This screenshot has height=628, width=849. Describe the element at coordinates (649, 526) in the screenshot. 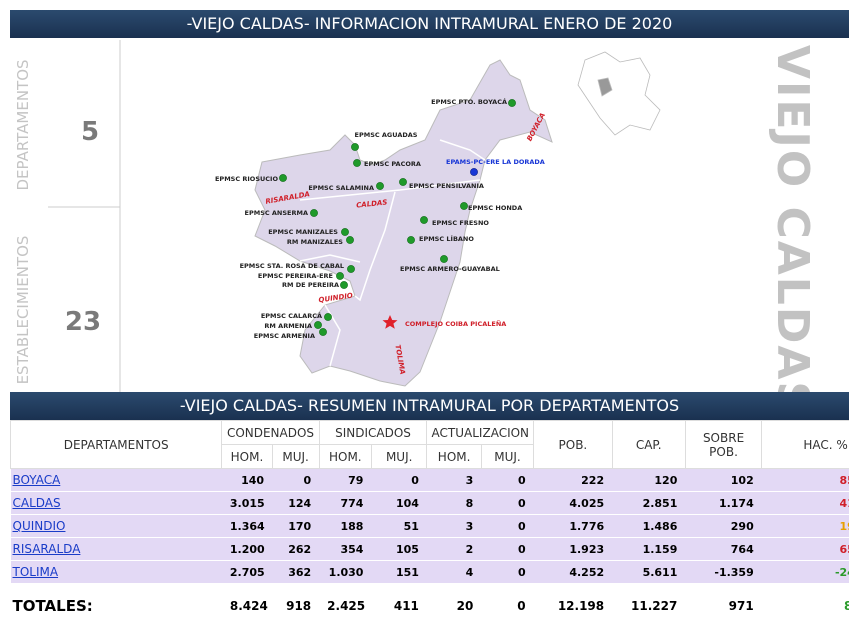

I see `value-cell: 1.486` at that location.